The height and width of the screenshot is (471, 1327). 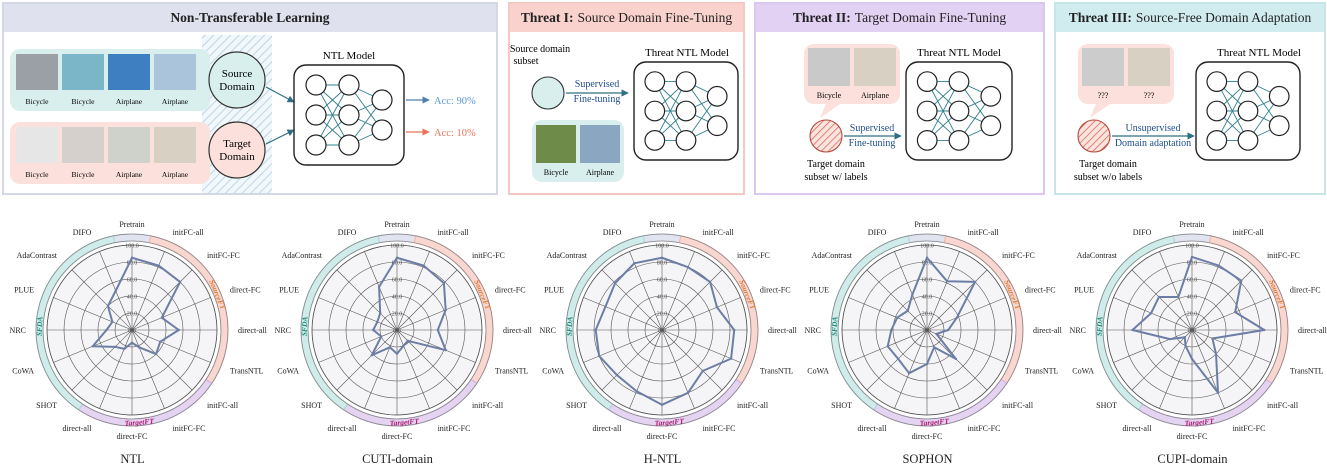 What do you see at coordinates (1192, 315) in the screenshot?
I see `radar-tick-label: 20.0` at bounding box center [1192, 315].